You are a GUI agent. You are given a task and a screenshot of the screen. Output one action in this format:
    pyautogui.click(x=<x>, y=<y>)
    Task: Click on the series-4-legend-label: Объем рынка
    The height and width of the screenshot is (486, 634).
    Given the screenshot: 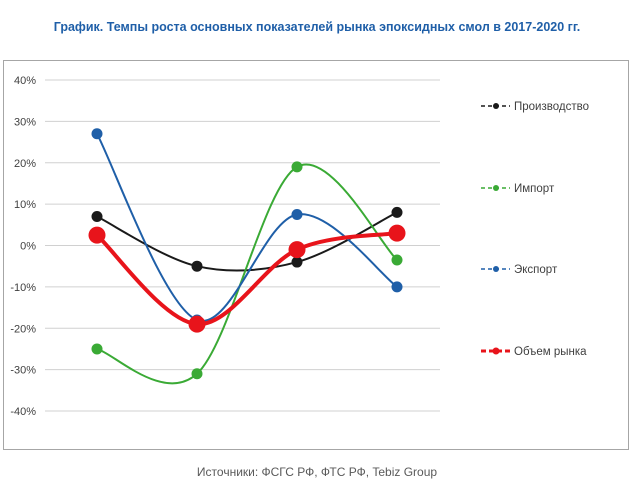 What is the action you would take?
    pyautogui.click(x=550, y=352)
    